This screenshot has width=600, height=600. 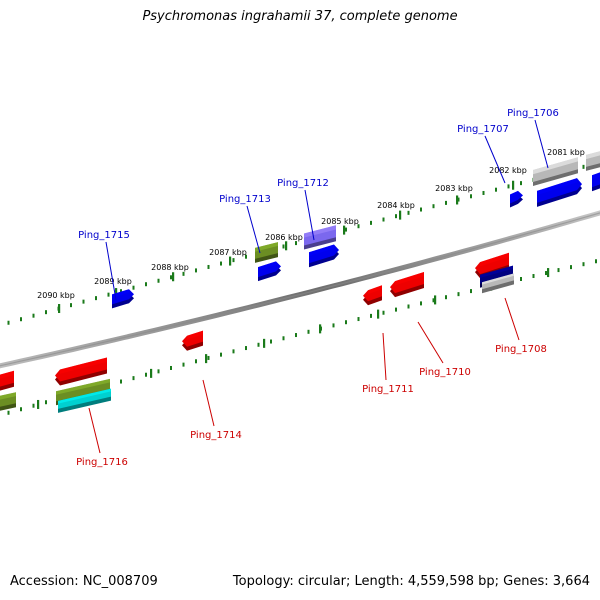 What do you see at coordinates (104, 235) in the screenshot?
I see `gene-label-forward: Ping_1715` at bounding box center [104, 235].